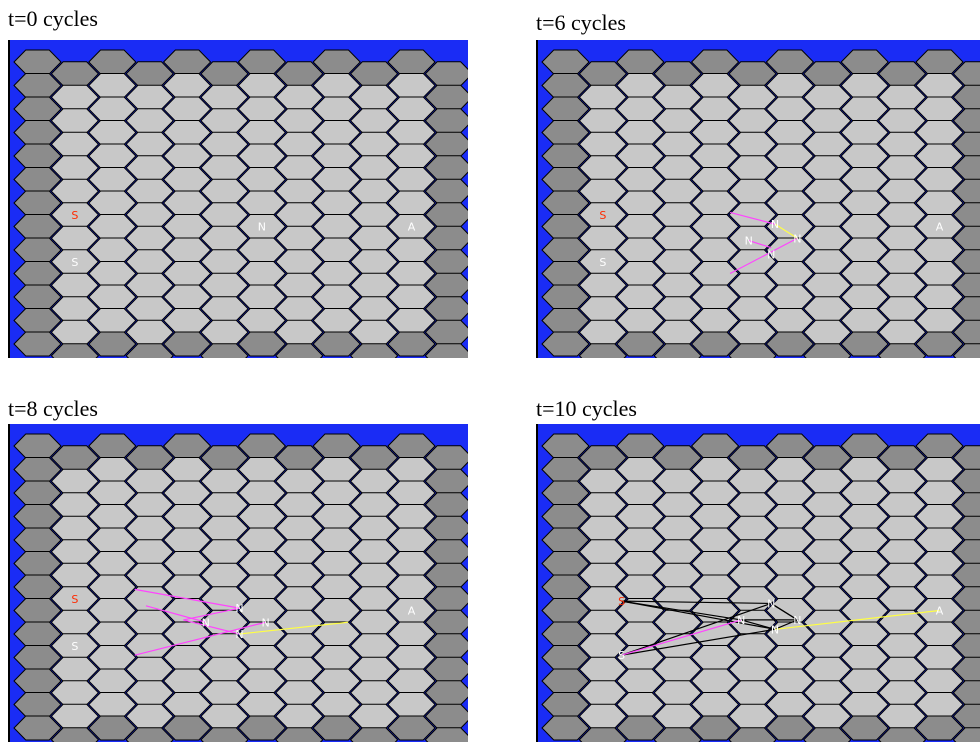 The image size is (980, 742). I want to click on panel-title-t6: t=6 cycles, so click(581, 22).